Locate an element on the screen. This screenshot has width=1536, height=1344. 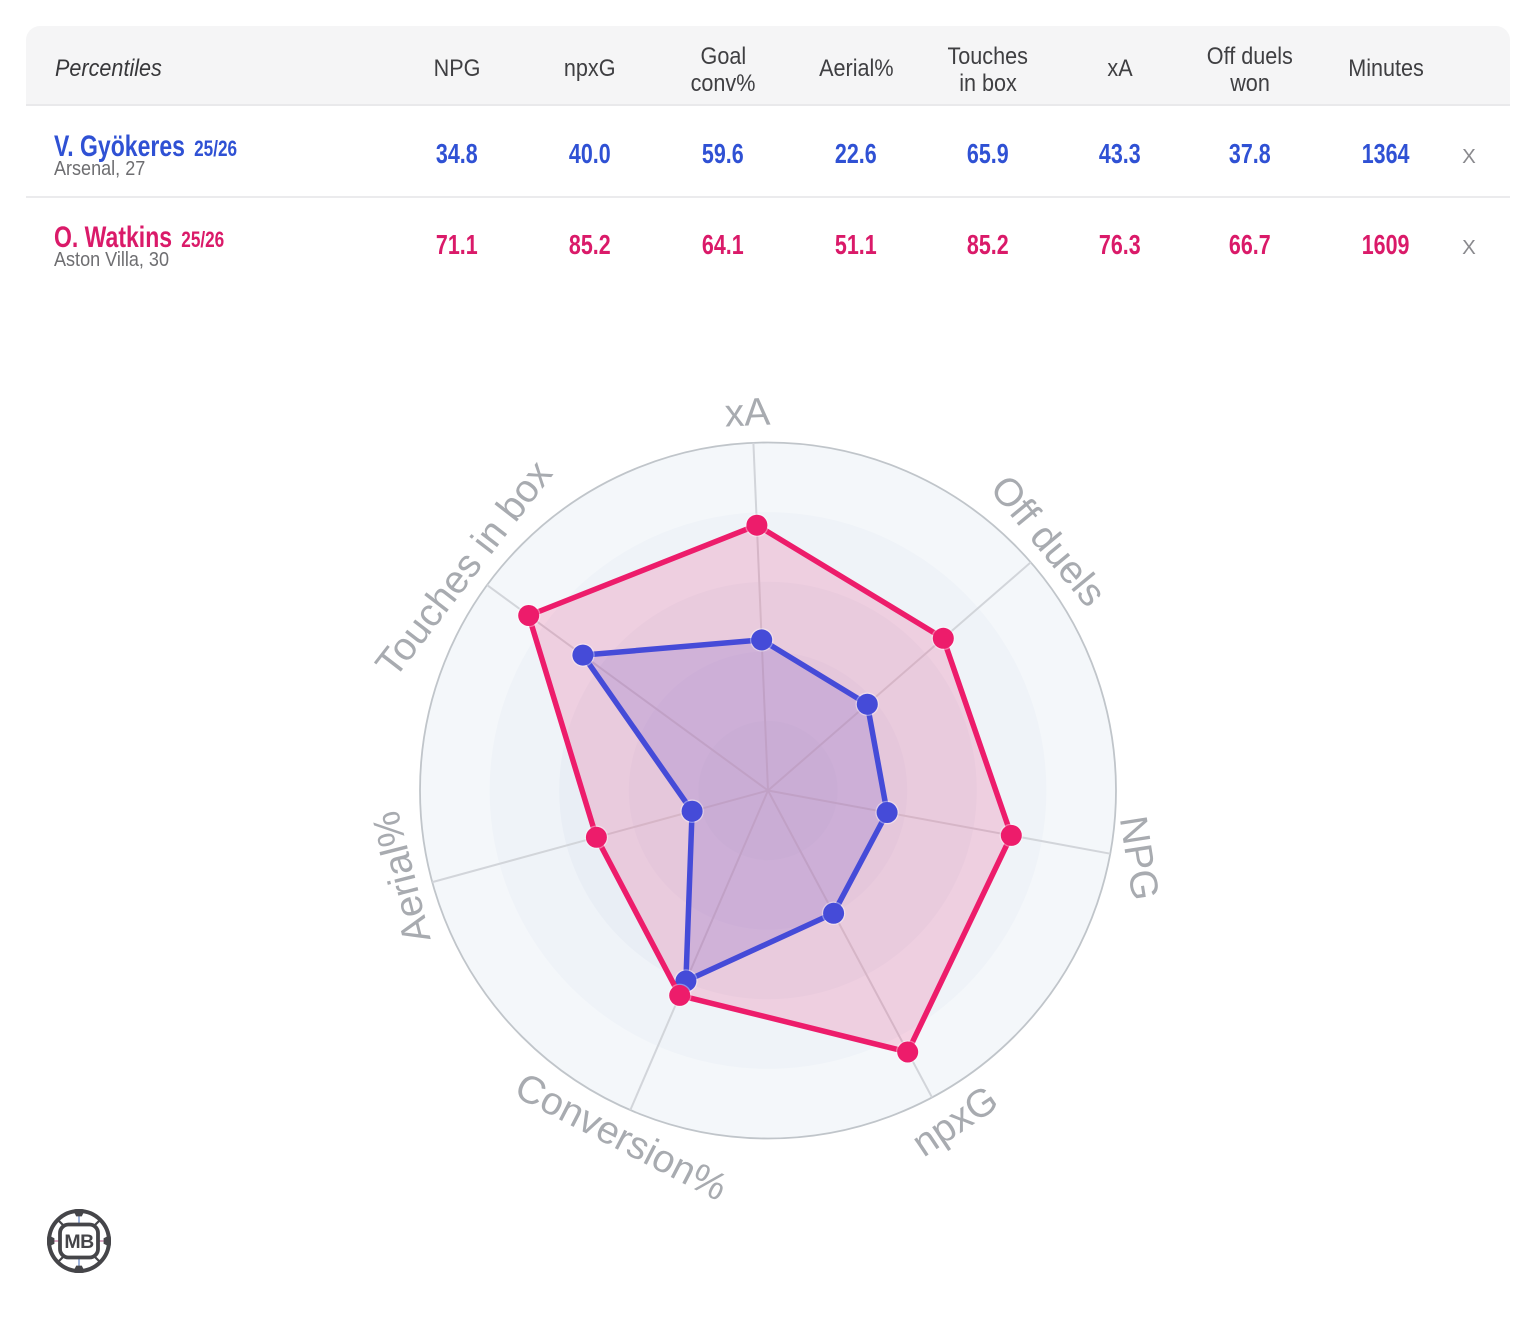
svg-text: xA is located at coordinates (747, 413).